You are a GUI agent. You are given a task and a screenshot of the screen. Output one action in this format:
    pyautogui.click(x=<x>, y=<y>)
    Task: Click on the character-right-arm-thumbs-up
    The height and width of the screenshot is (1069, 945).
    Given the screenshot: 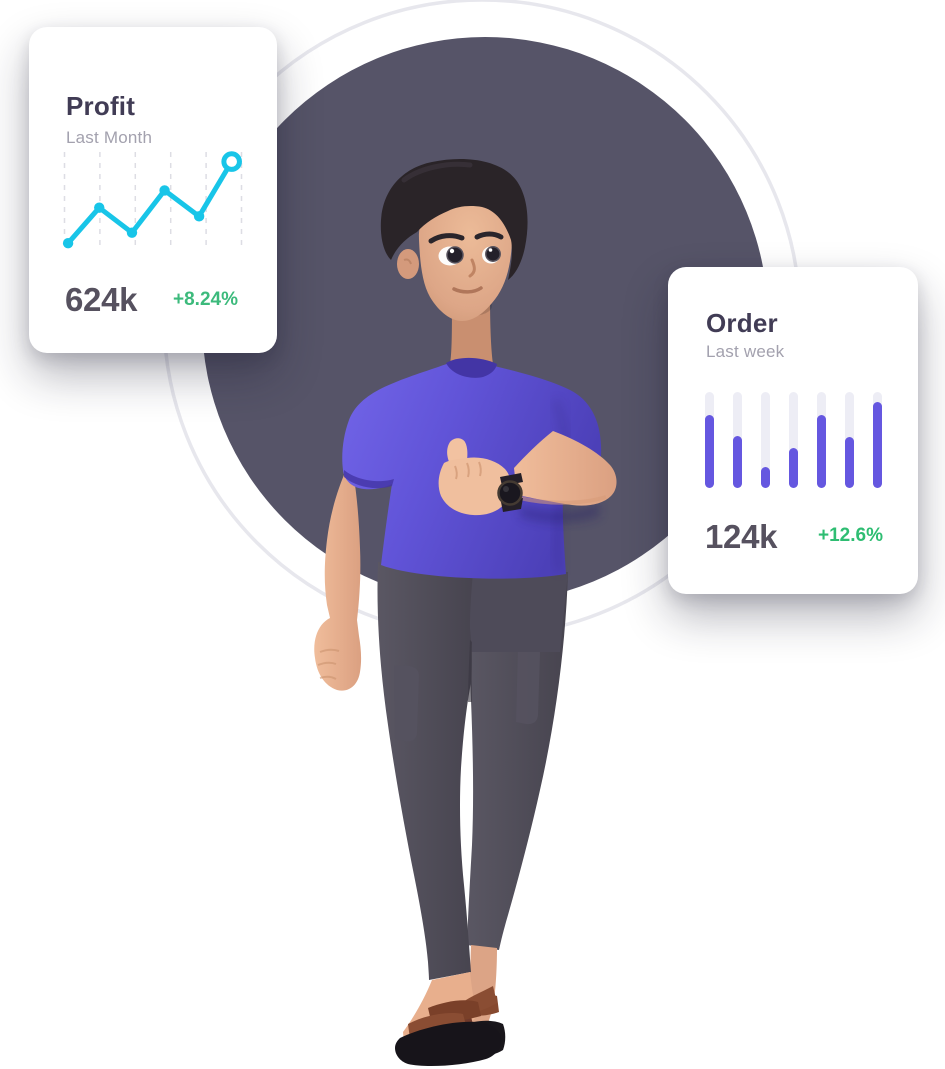 What is the action you would take?
    pyautogui.click(x=527, y=473)
    